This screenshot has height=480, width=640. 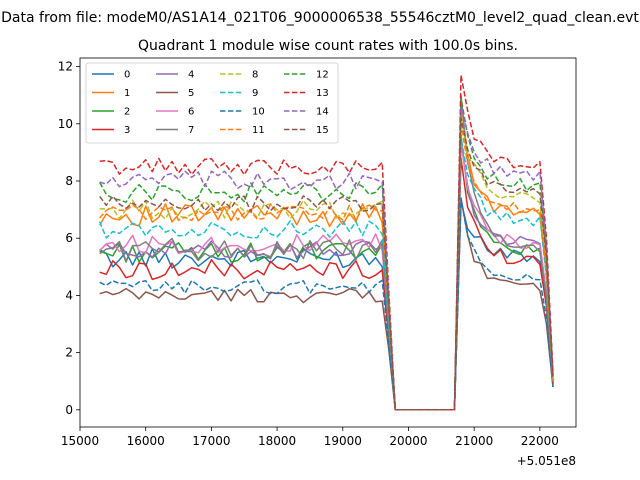 What do you see at coordinates (191, 93) in the screenshot?
I see `legend-label-5: 5` at bounding box center [191, 93].